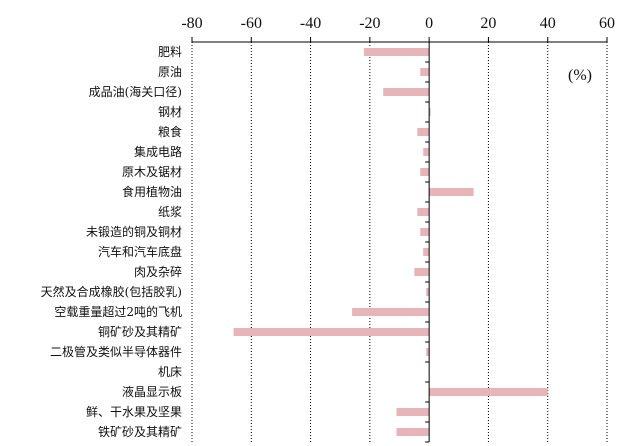 Image resolution: width=626 pixels, height=446 pixels. I want to click on category-label: 成品油(海关口径), so click(135, 91).